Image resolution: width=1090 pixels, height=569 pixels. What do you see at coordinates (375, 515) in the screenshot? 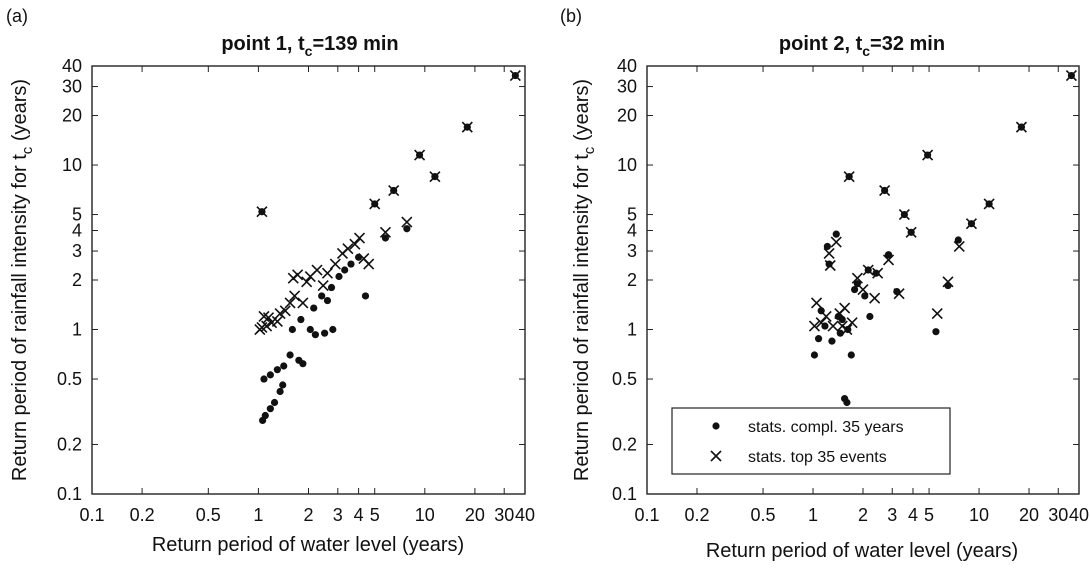
I see `x-tick-label: 5` at bounding box center [375, 515].